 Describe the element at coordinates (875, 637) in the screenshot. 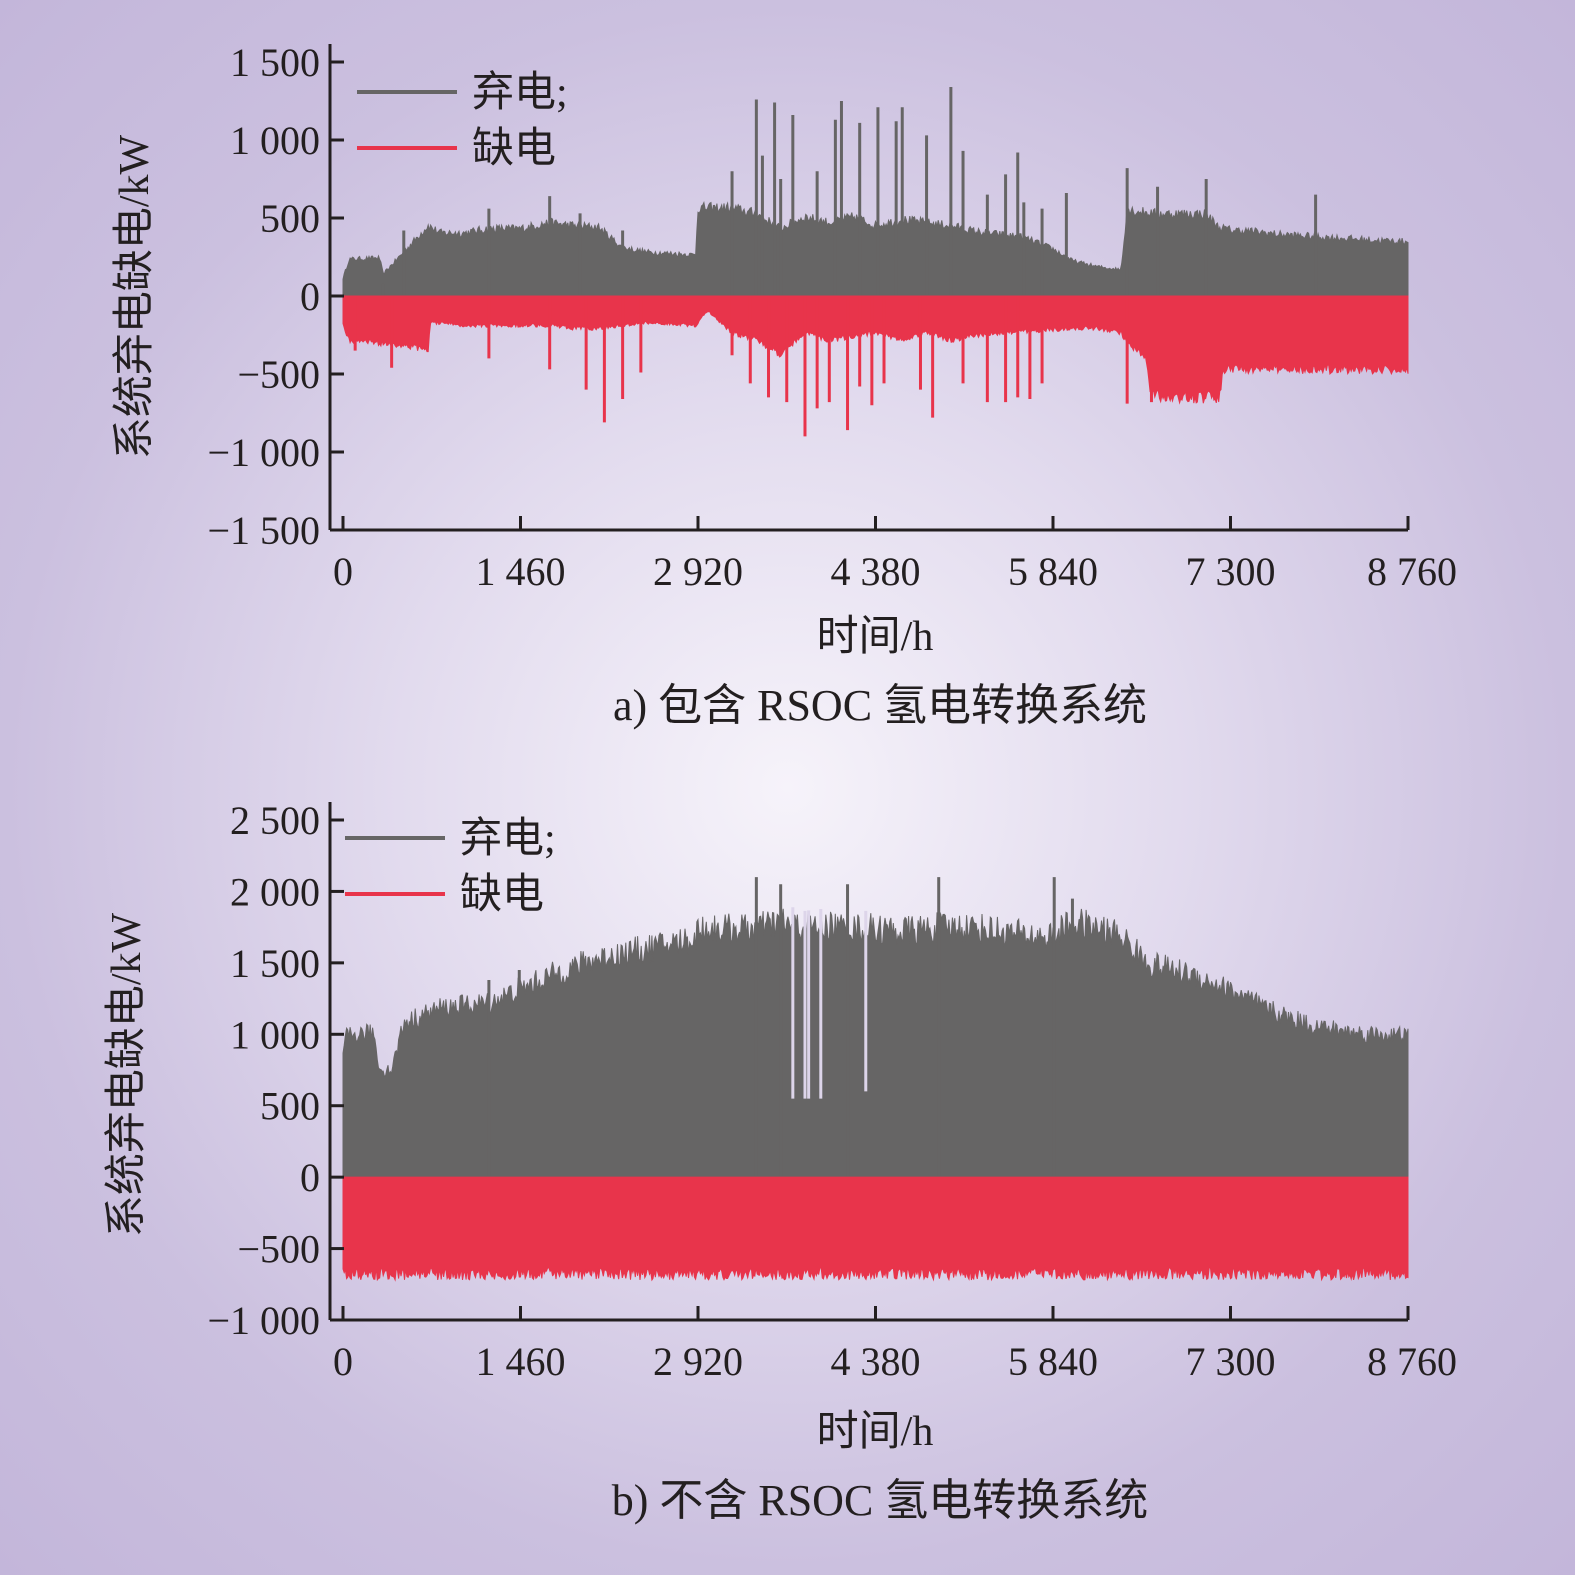

I see `x-axis-title-a: 时间/h` at that location.